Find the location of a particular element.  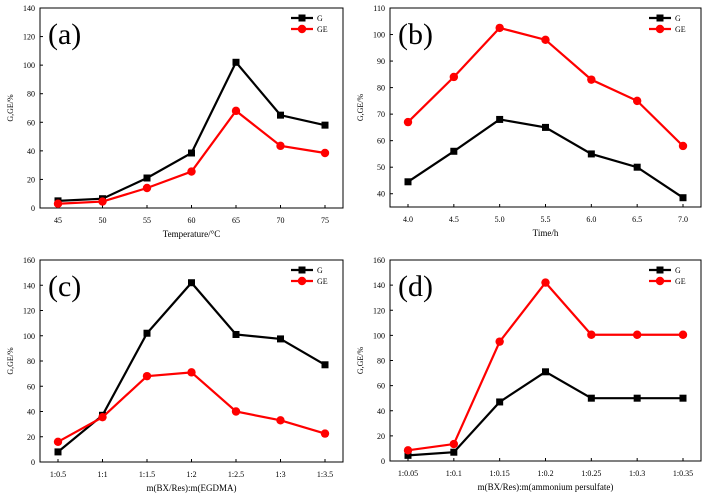

panel-label: (c) is located at coordinates (64, 286).